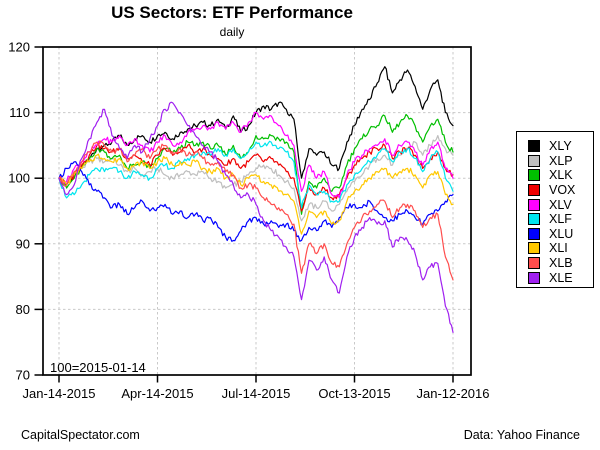 This screenshot has height=450, width=600. I want to click on x-tick-label: Oct-13-2015, so click(354, 393).